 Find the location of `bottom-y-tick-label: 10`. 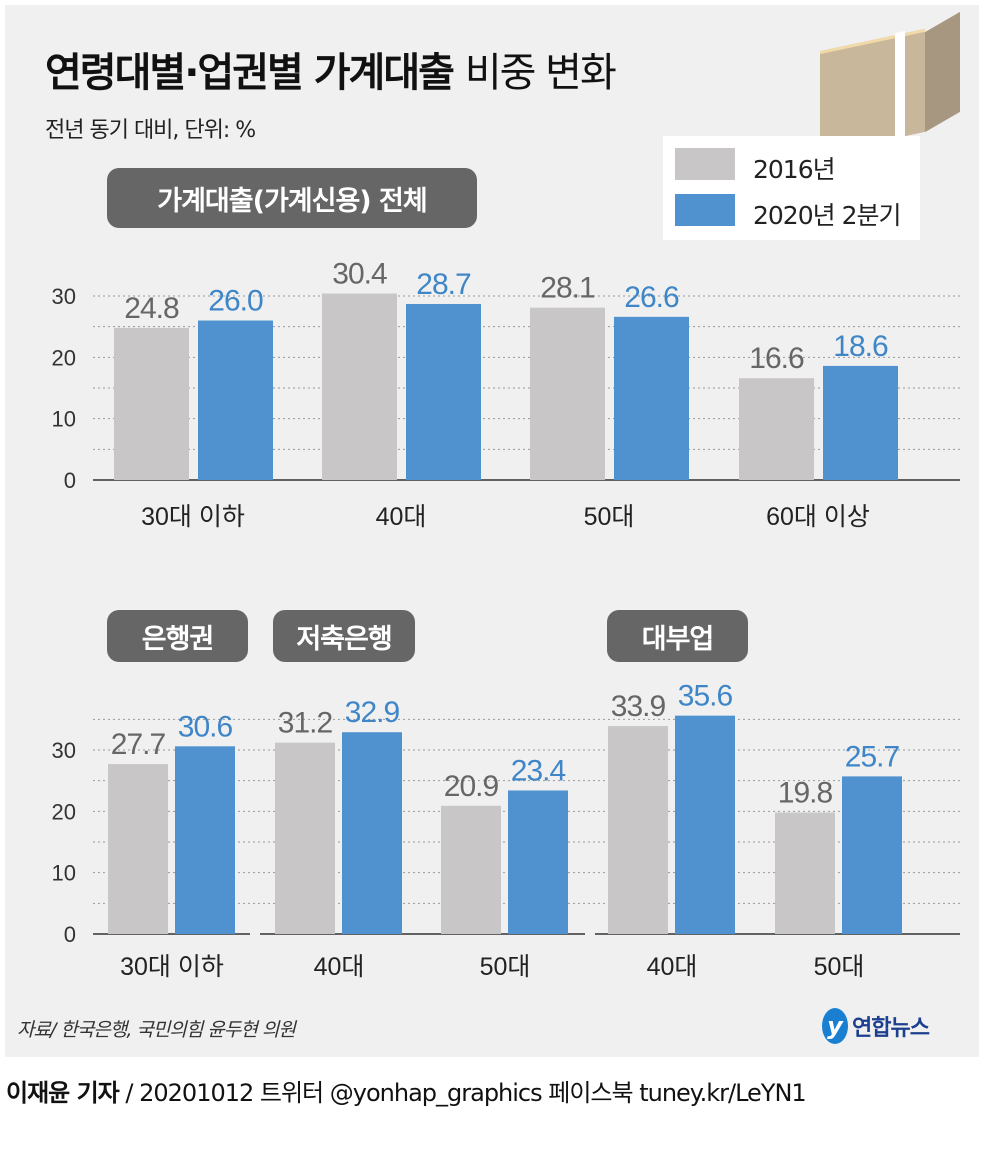

bottom-y-tick-label: 10 is located at coordinates (64, 873).